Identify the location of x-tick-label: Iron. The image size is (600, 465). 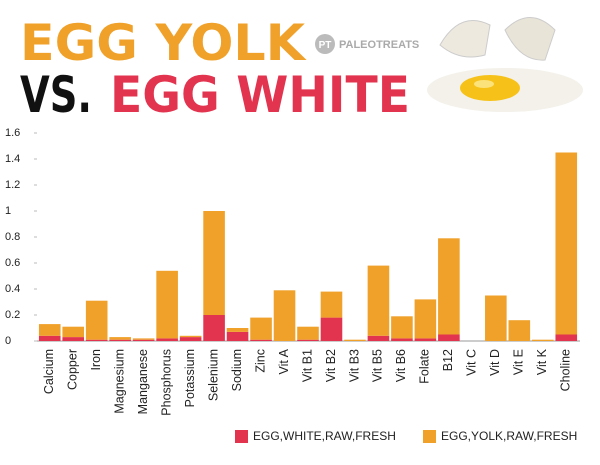
(96, 360).